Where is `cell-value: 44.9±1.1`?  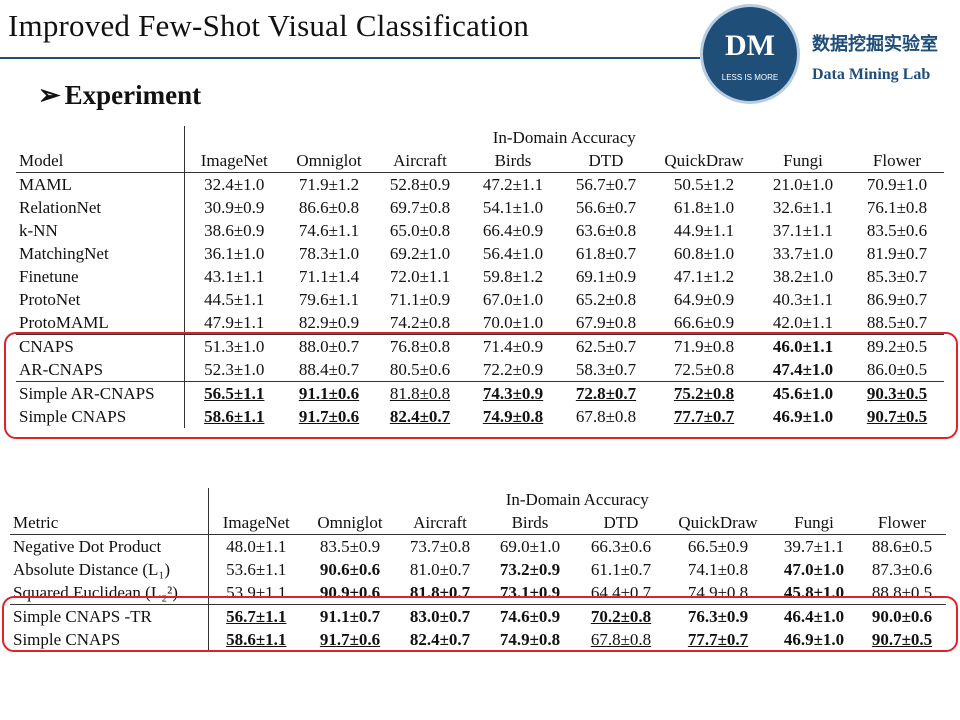 cell-value: 44.9±1.1 is located at coordinates (704, 230).